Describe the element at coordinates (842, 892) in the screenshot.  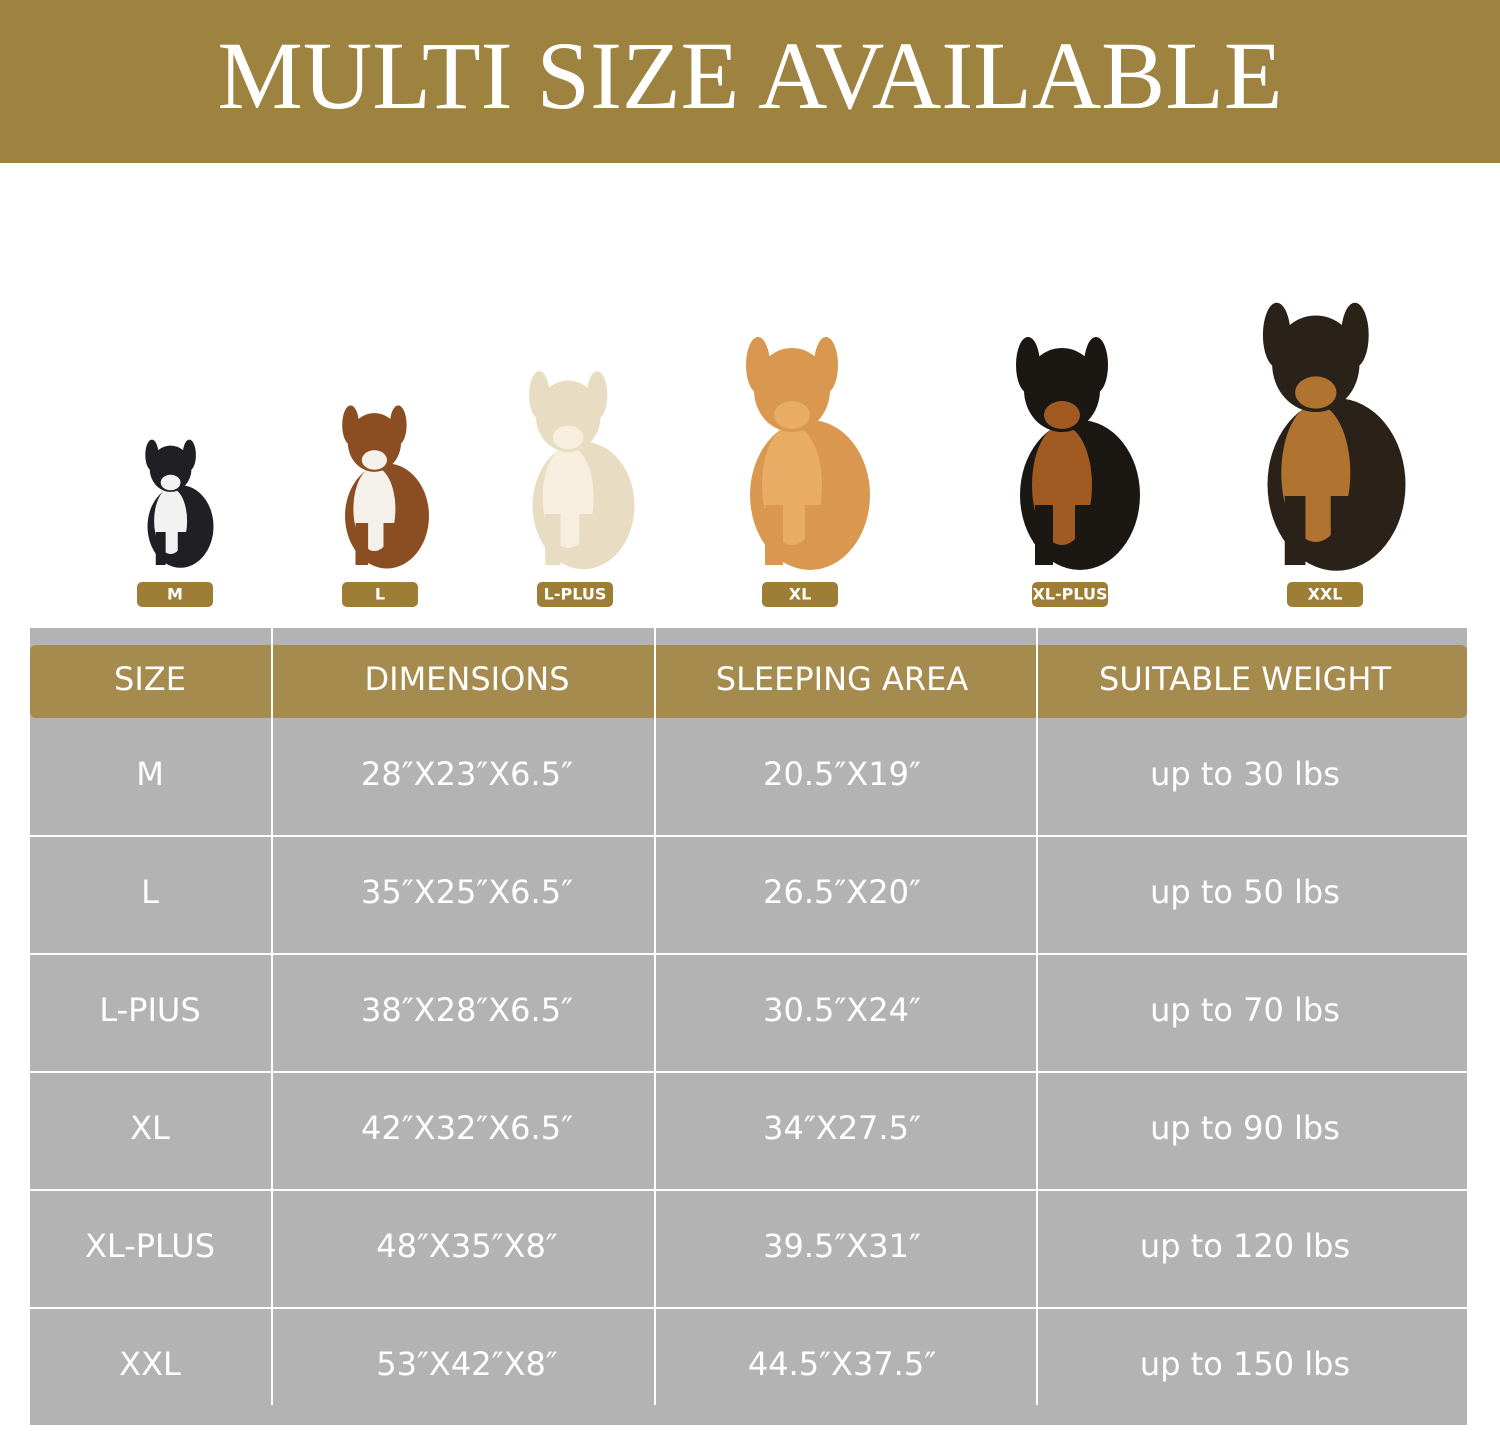
I see `table-cell: 26.5″X20″` at that location.